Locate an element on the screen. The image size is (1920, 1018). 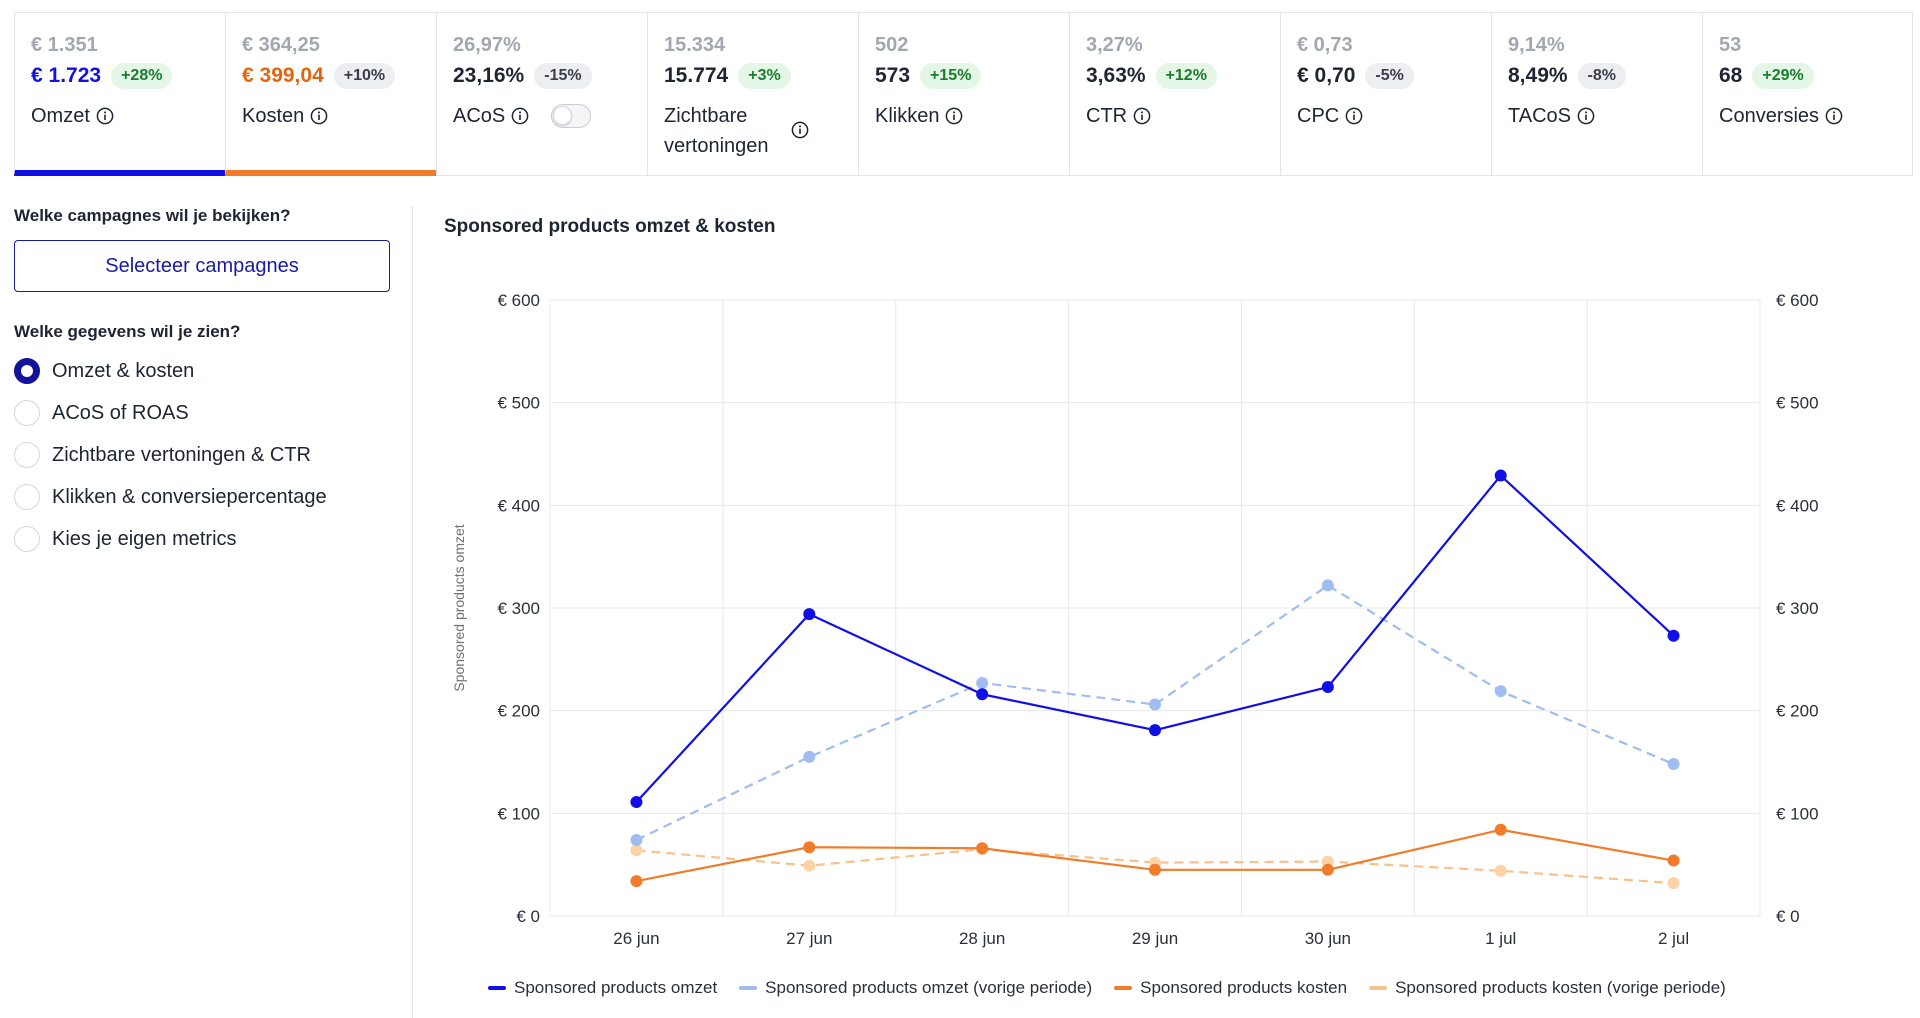
acos-roas-toggle is located at coordinates (571, 116).